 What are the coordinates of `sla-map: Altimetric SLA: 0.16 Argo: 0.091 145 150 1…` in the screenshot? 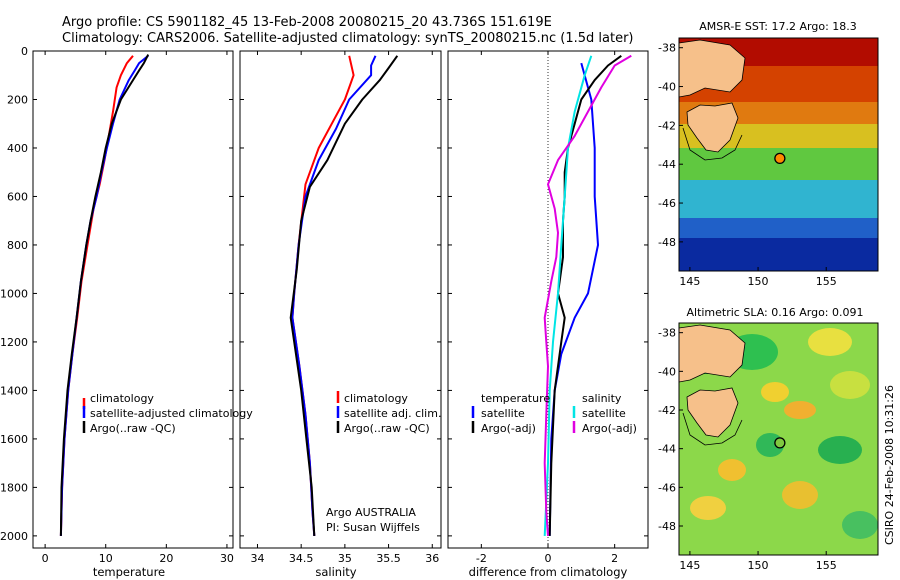 It's located at (768, 439).